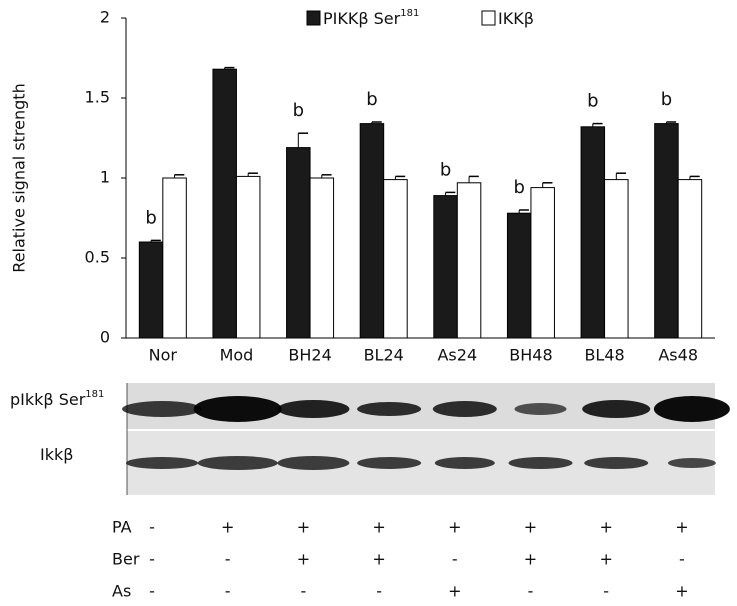  What do you see at coordinates (409, 13) in the screenshot?
I see `legend-label-superscript: 181` at bounding box center [409, 13].